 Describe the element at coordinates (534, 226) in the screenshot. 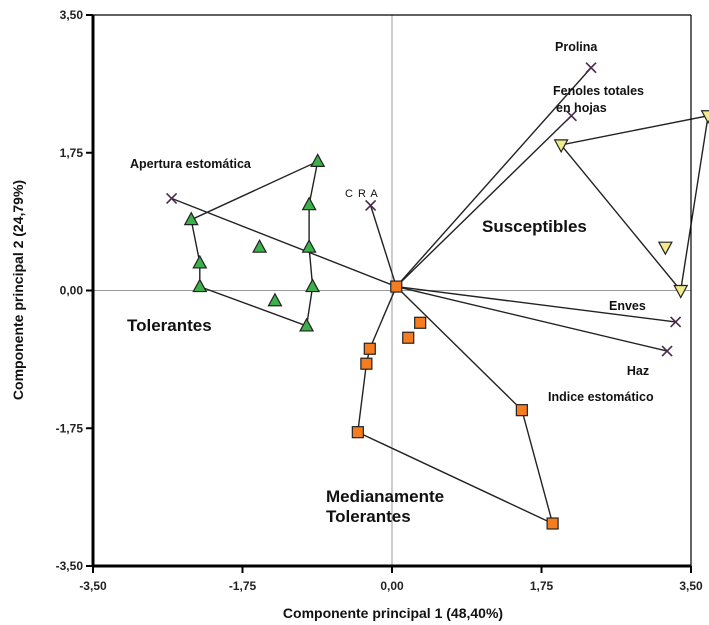

I see `group-label-1: Susceptibles` at that location.